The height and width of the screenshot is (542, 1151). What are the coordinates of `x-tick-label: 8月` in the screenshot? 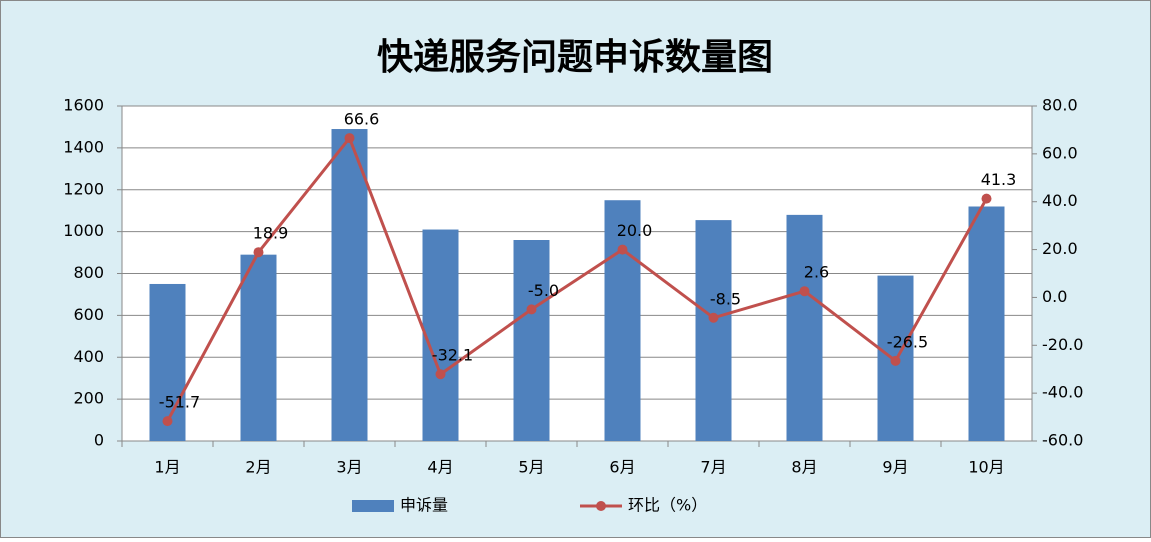 It's located at (804, 467).